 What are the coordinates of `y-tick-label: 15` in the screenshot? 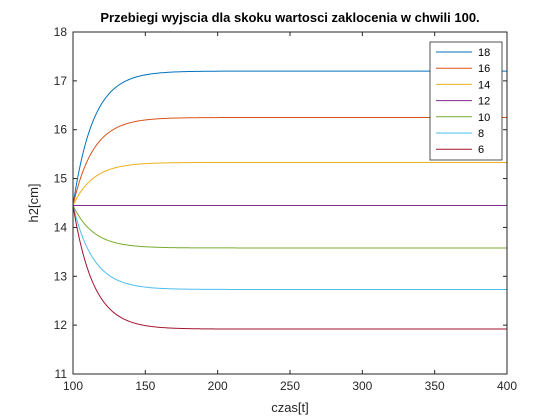 It's located at (61, 179).